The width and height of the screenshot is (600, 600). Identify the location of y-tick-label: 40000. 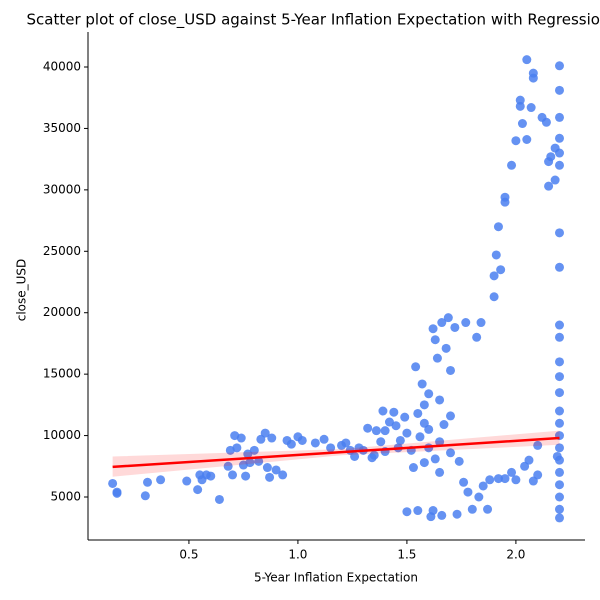
(62, 67).